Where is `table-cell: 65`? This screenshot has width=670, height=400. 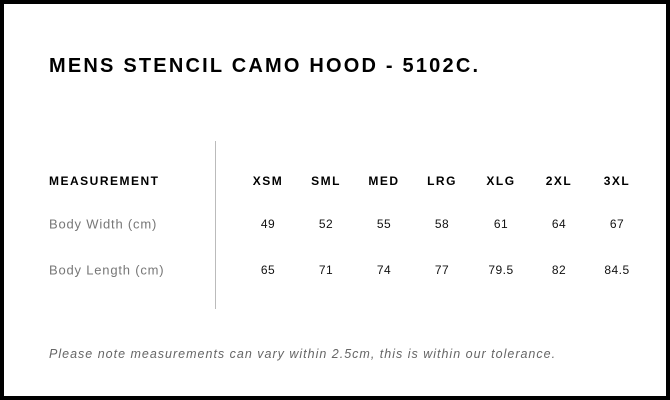 table-cell: 65 is located at coordinates (268, 270).